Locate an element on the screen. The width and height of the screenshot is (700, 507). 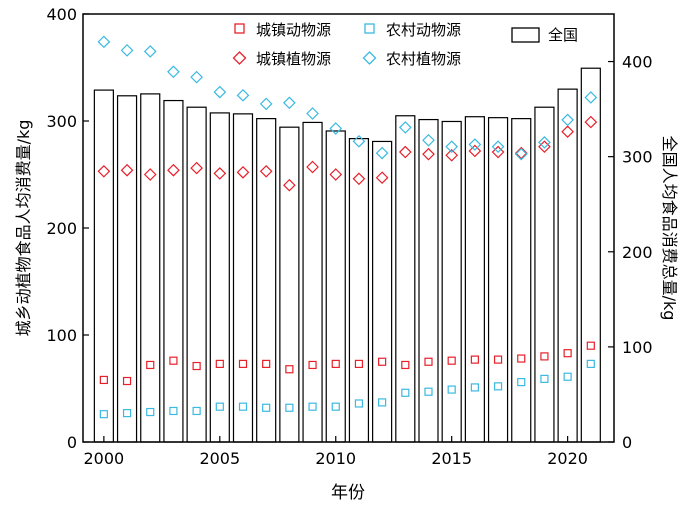
point-series1-2020 is located at coordinates (567, 376).